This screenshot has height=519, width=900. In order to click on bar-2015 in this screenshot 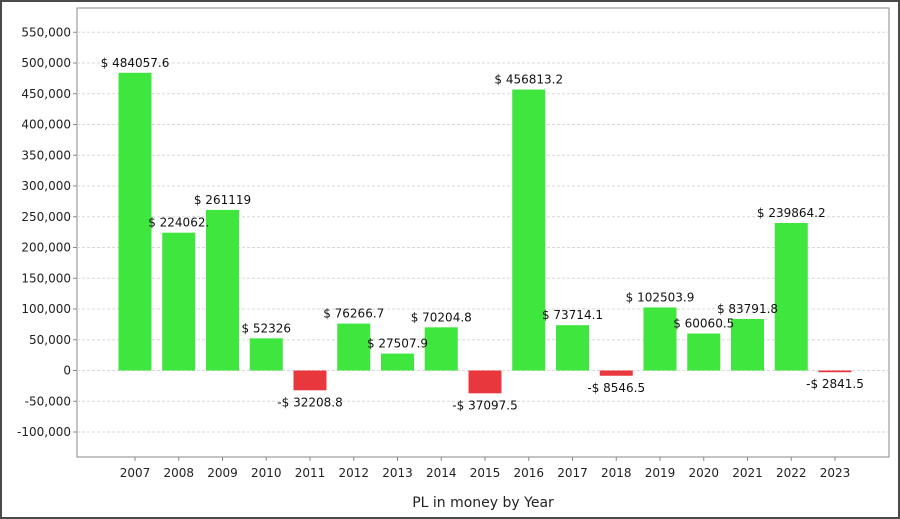, I will do `click(485, 382)`.